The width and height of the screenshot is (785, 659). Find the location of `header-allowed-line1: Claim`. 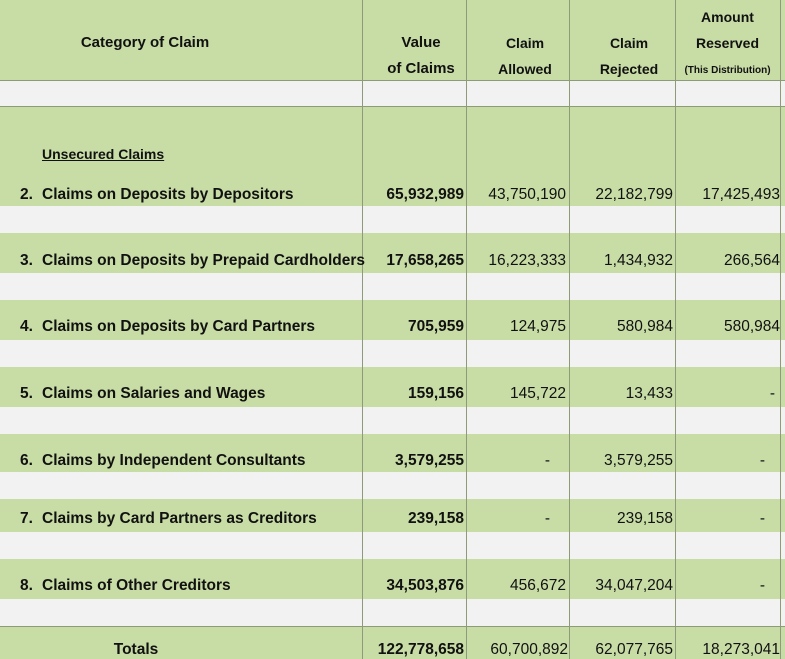

header-allowed-line1: Claim is located at coordinates (525, 43).